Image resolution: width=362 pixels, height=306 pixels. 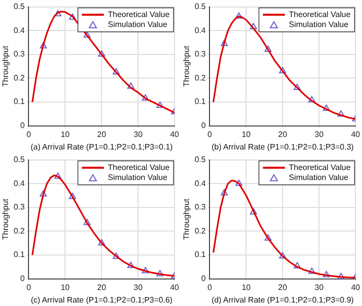 What do you see at coordinates (283, 147) in the screenshot?
I see `x-axis-title: (b) Arrival Rate (P1=0.1;P2=0.1;P3=0.3)` at bounding box center [283, 147].